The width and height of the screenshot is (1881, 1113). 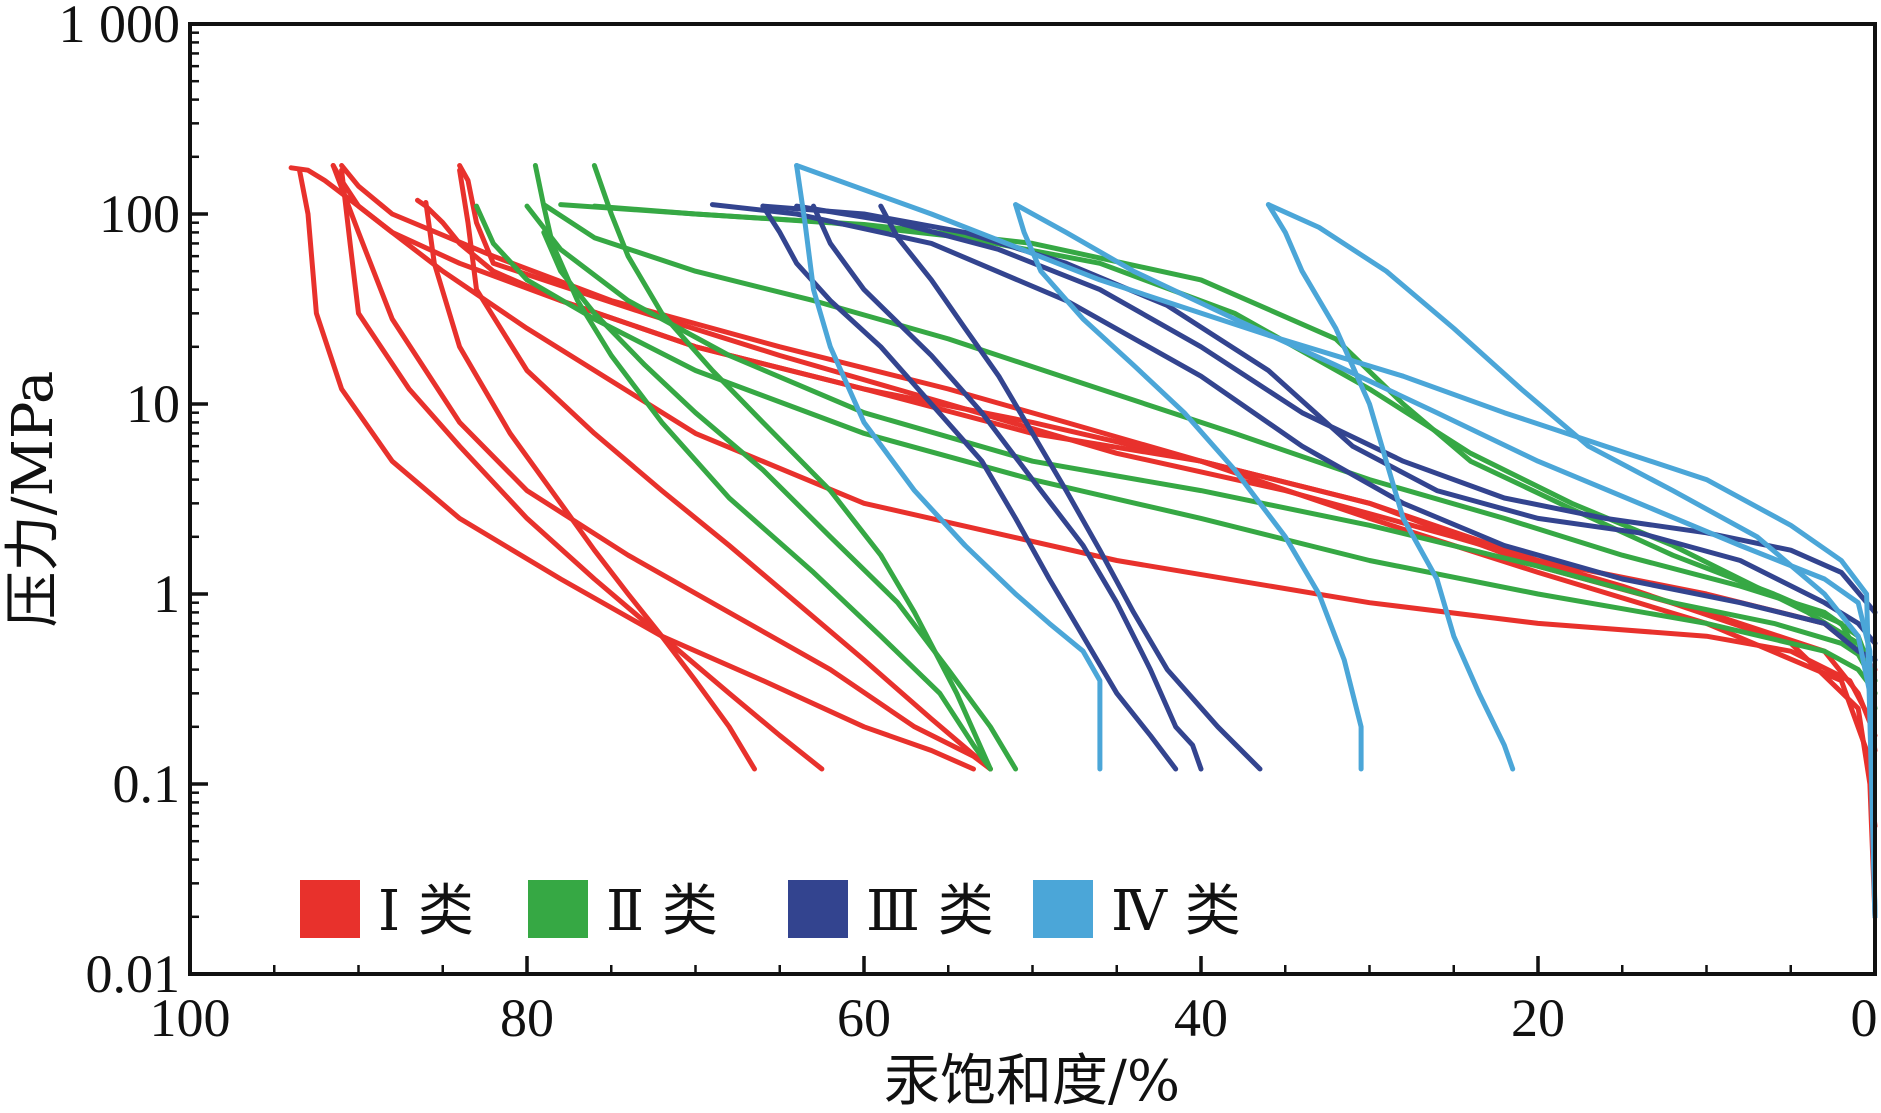 What do you see at coordinates (426, 911) in the screenshot?
I see `legend-label: Ⅰ 类` at bounding box center [426, 911].